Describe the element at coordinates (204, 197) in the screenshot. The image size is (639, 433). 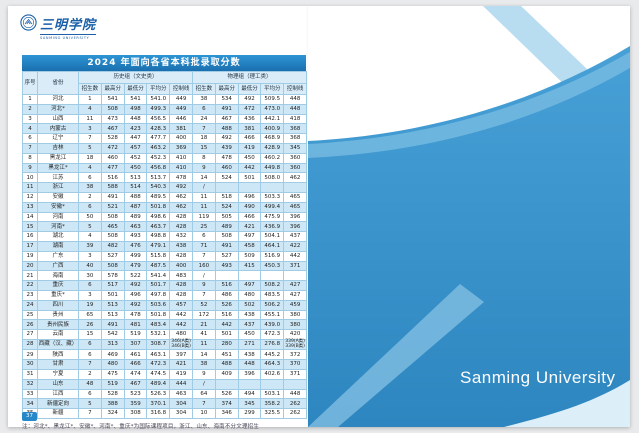
I see `score-cell: 11` at that location.